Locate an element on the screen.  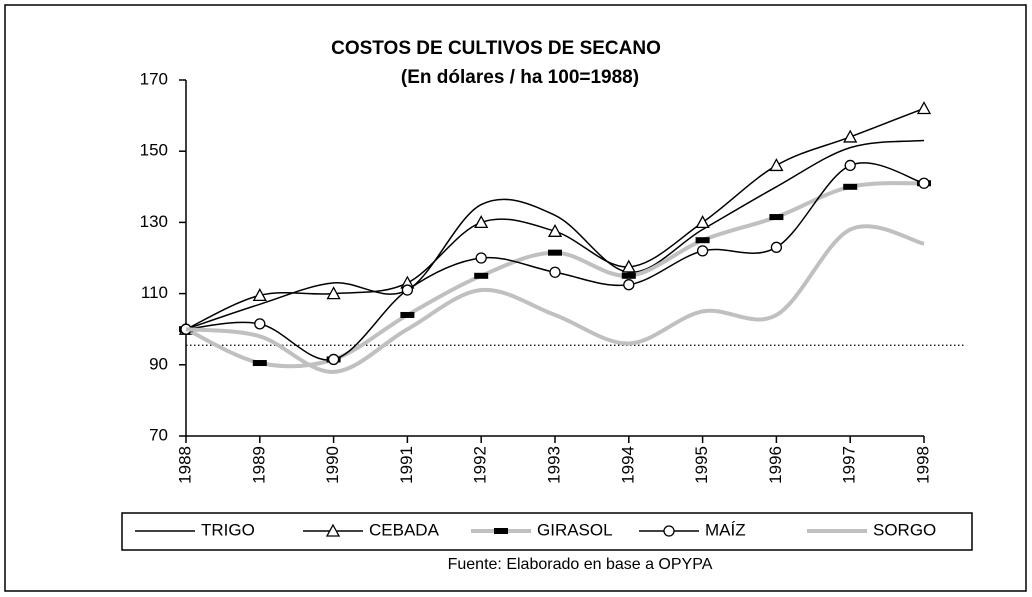
y-tick-label: 90 is located at coordinates (158, 363).